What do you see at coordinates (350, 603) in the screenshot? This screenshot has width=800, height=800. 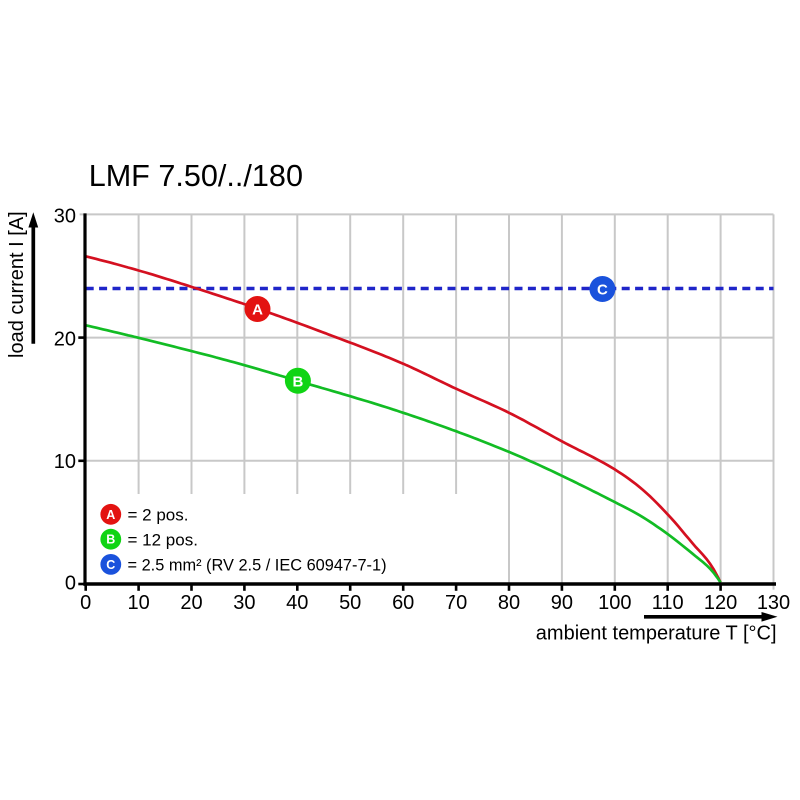 I see `svg-text: 50` at bounding box center [350, 603].